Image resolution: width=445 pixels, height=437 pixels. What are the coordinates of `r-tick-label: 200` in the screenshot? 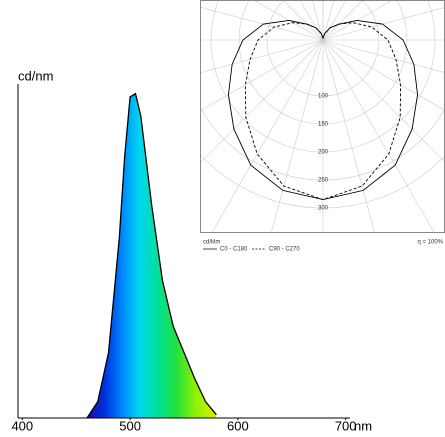 It's located at (323, 153).